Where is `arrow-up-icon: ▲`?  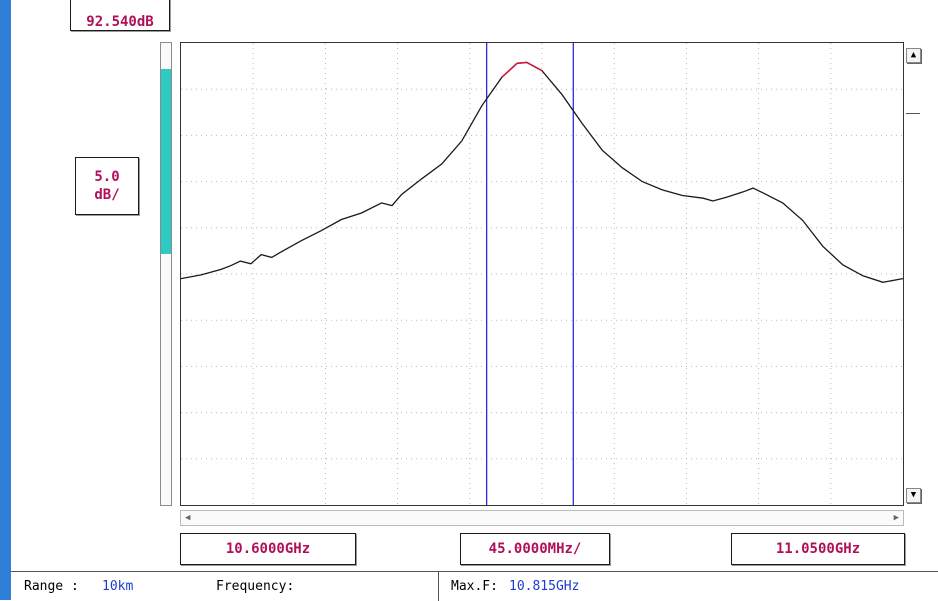
arrow-up-icon: ▲ is located at coordinates (913, 55).